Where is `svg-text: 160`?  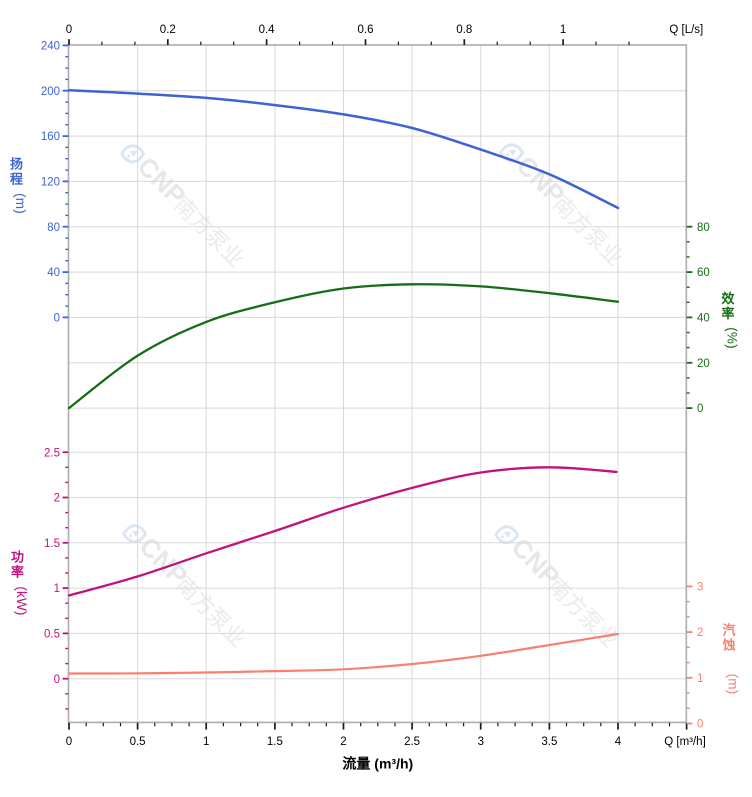 svg-text: 160 is located at coordinates (50, 137).